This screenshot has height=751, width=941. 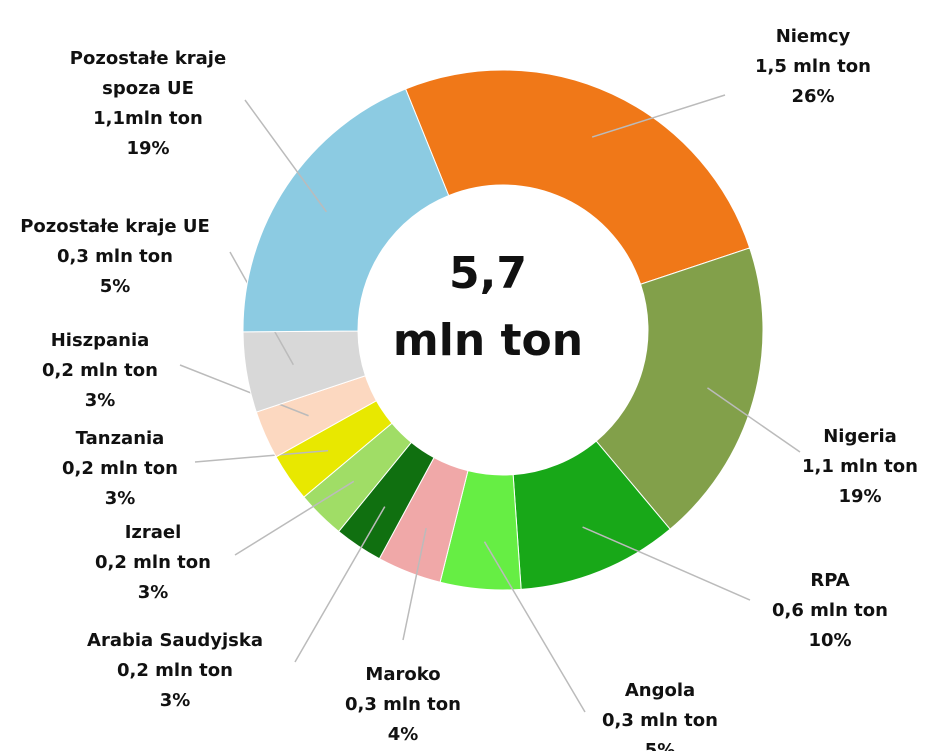 What do you see at coordinates (148, 73) in the screenshot?
I see `category-label: Pozostałe kraje spoza UE` at bounding box center [148, 73].